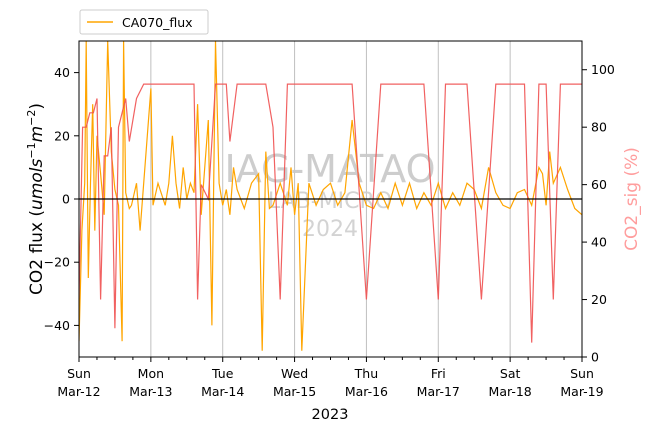 This screenshot has width=654, height=434. What do you see at coordinates (366, 373) in the screenshot?
I see `x-tick-label-day: Thu` at bounding box center [366, 373].